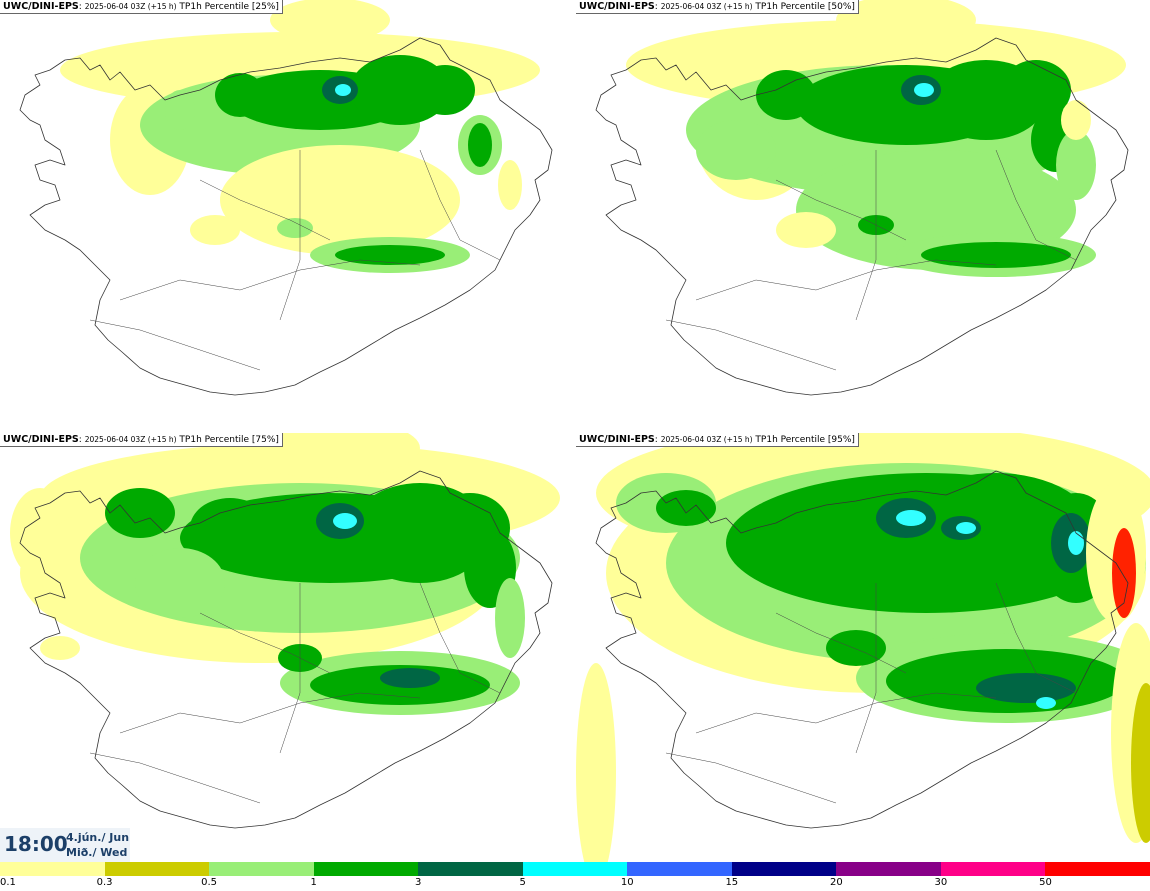 This screenshot has width=1150, height=891. Describe the element at coordinates (36, 844) in the screenshot. I see `valid-time: 18:00` at that location.